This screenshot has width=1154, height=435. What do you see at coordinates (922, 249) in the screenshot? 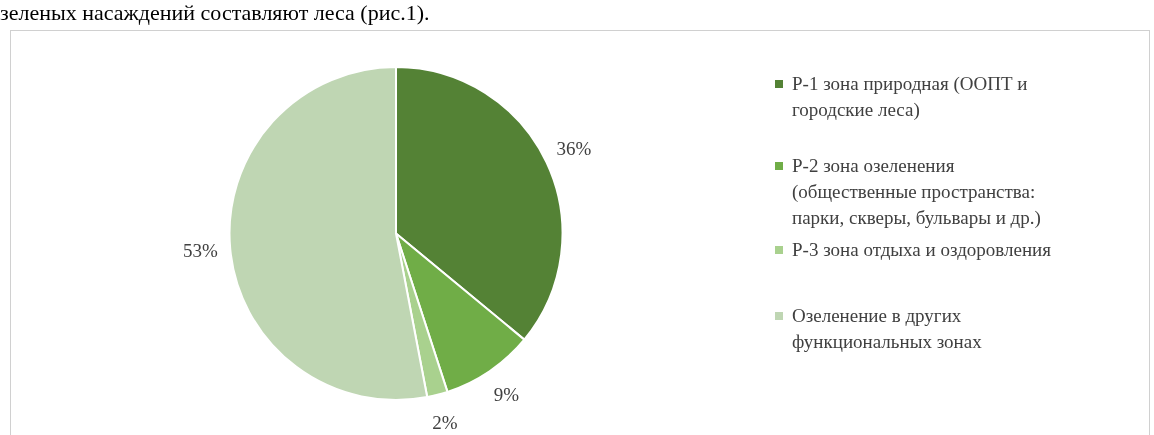
I see `legend-label: Р-3 зона отдыха и оздоровления` at bounding box center [922, 249].